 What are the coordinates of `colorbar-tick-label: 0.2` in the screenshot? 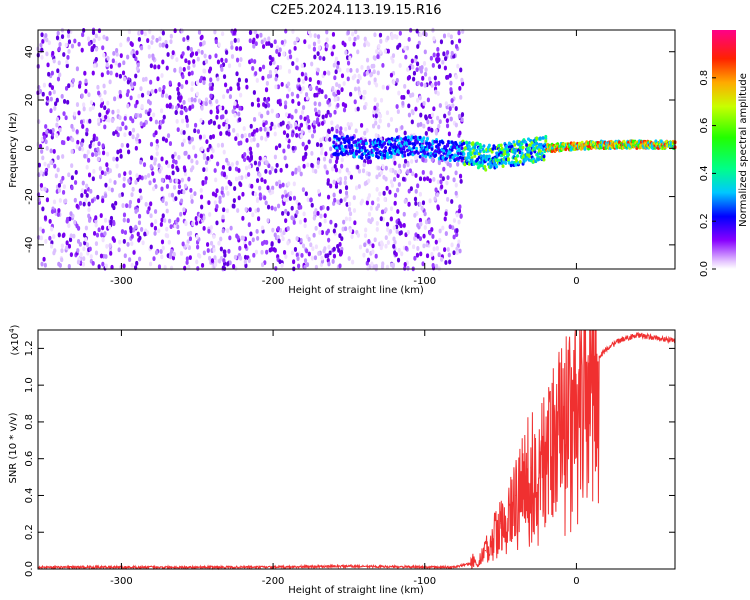 It's located at (704, 221).